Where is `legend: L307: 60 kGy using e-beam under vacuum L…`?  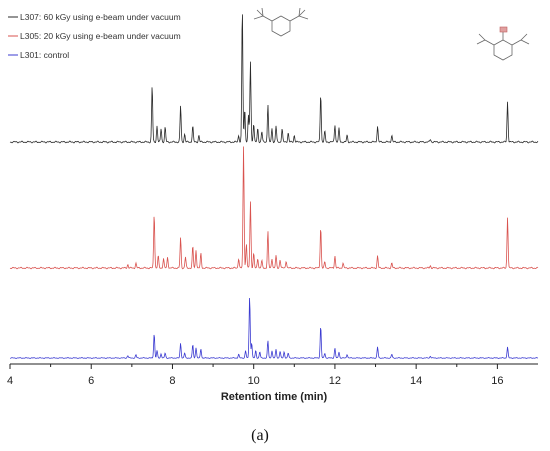 legend: L307: 60 kGy using e-beam under vacuum L… is located at coordinates (94, 36).